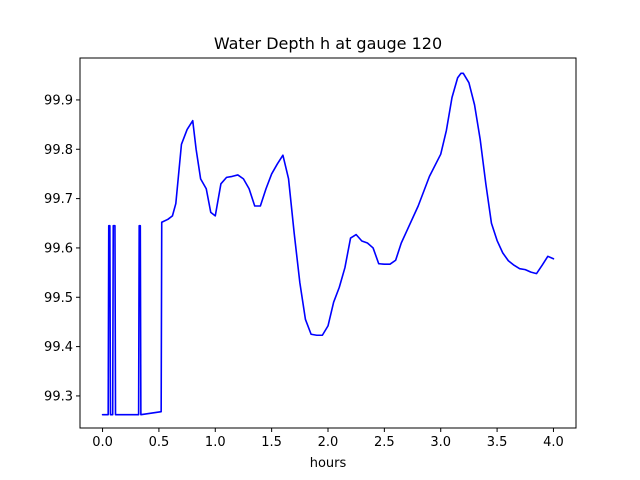 The width and height of the screenshot is (640, 480). What do you see at coordinates (328, 442) in the screenshot?
I see `x-tick-label: 2.0` at bounding box center [328, 442].